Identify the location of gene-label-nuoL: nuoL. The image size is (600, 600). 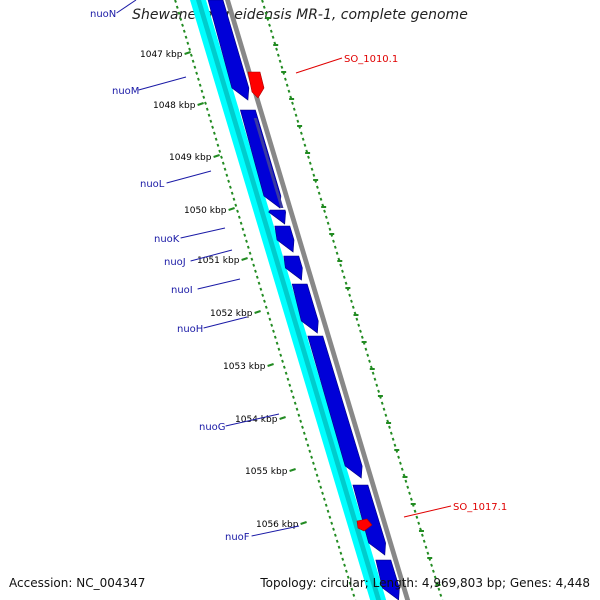
(152, 184).